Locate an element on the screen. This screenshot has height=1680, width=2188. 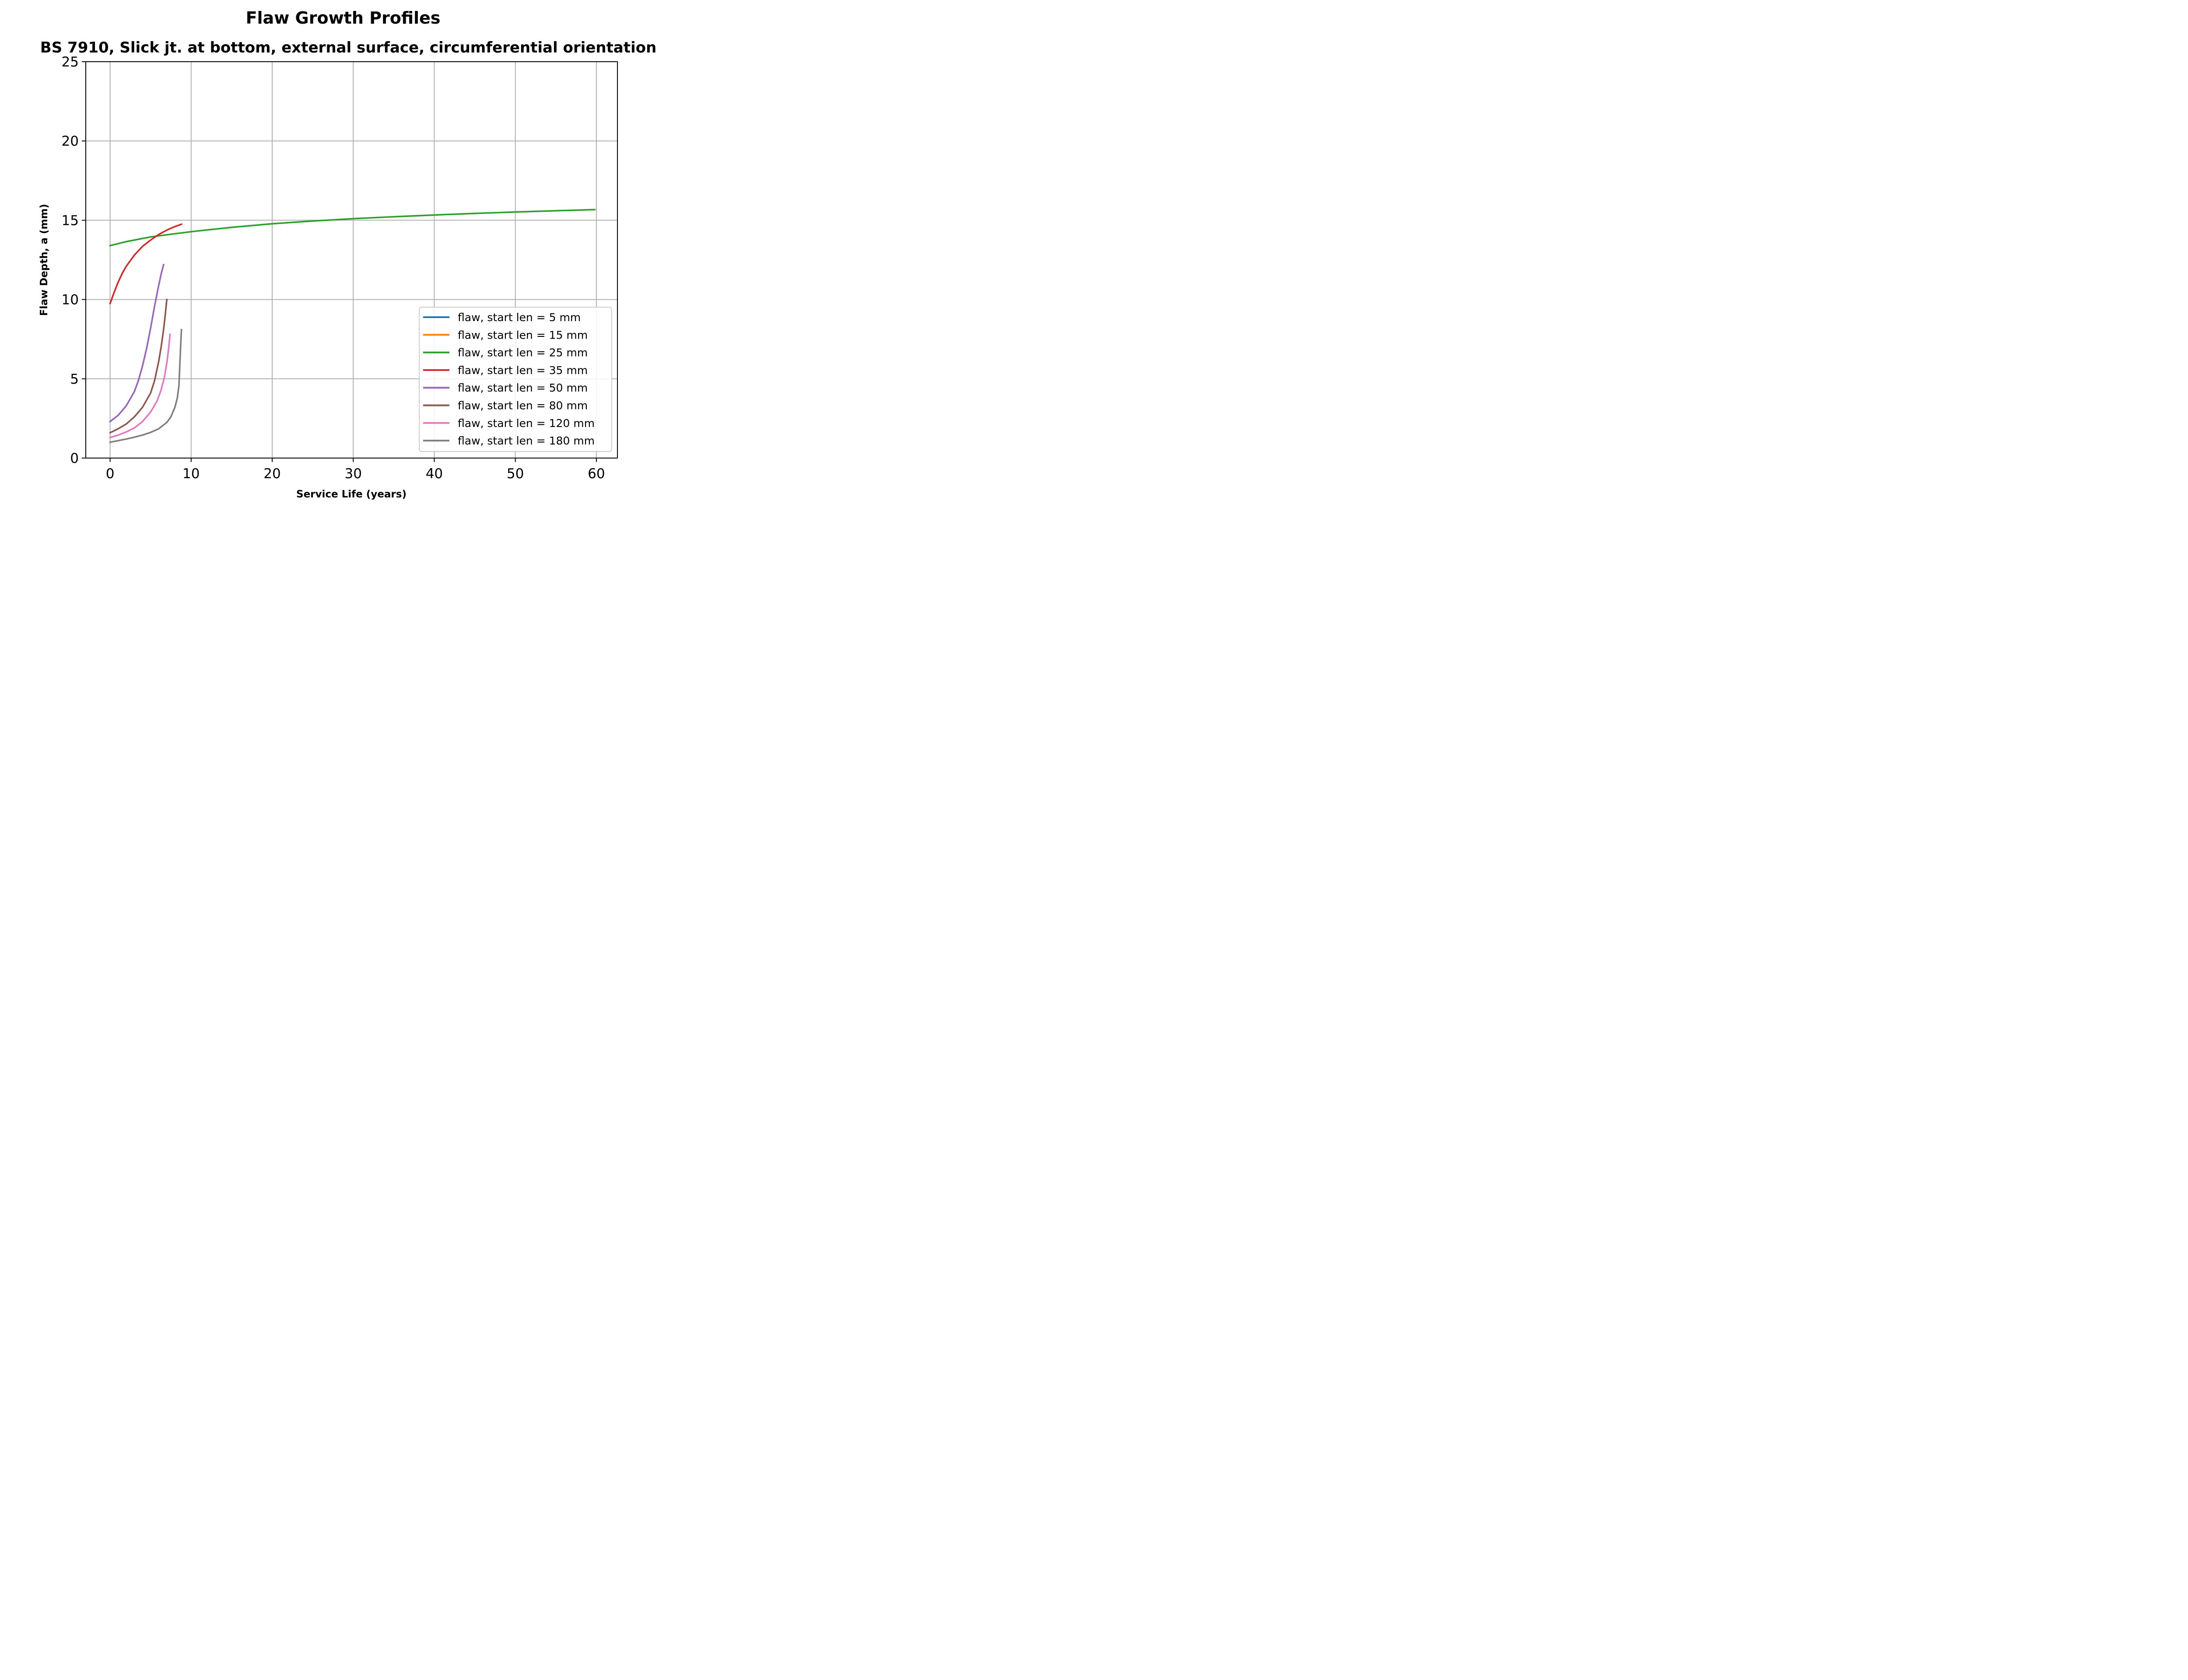
legend-label: flaw, start len = 180 mm is located at coordinates (526, 440).